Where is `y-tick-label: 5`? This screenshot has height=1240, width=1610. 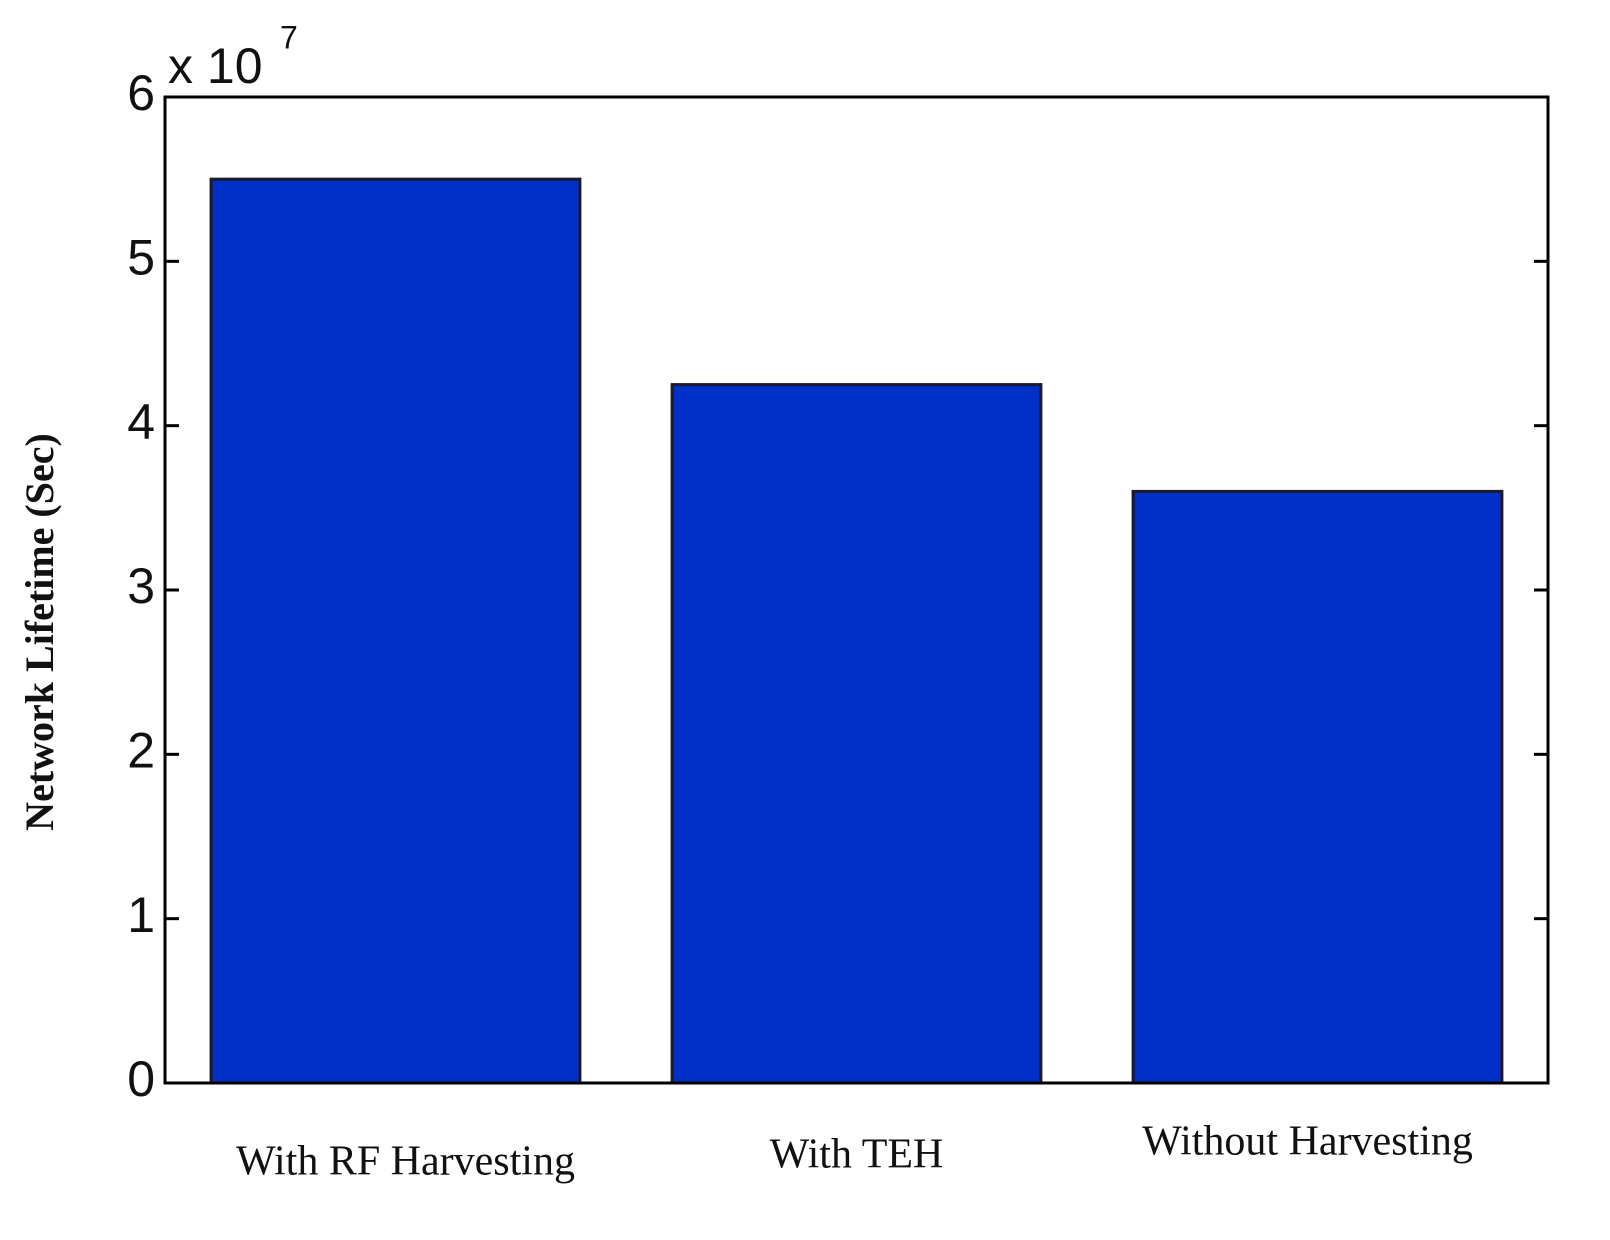
y-tick-label: 5 is located at coordinates (141, 258).